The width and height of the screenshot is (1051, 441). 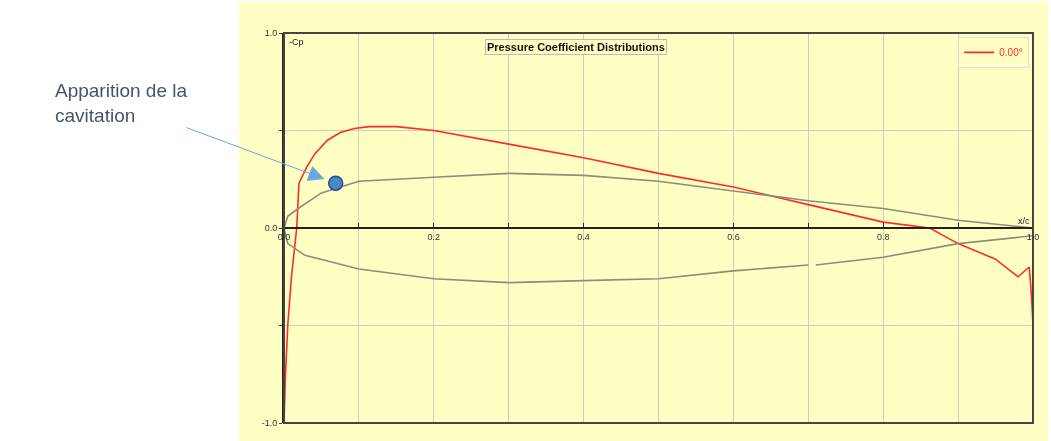 I want to click on annotation: Apparition de la cavitation, so click(x=121, y=103).